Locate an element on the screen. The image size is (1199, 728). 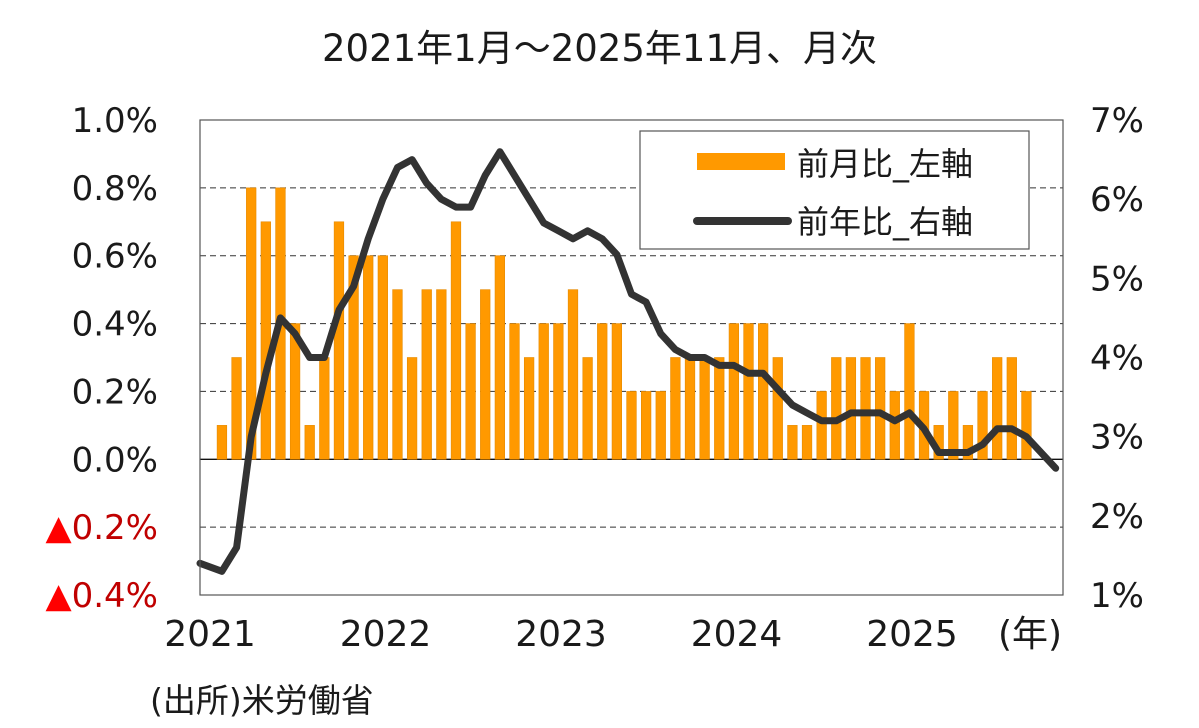
x-tick-label: 2022 is located at coordinates (386, 634).